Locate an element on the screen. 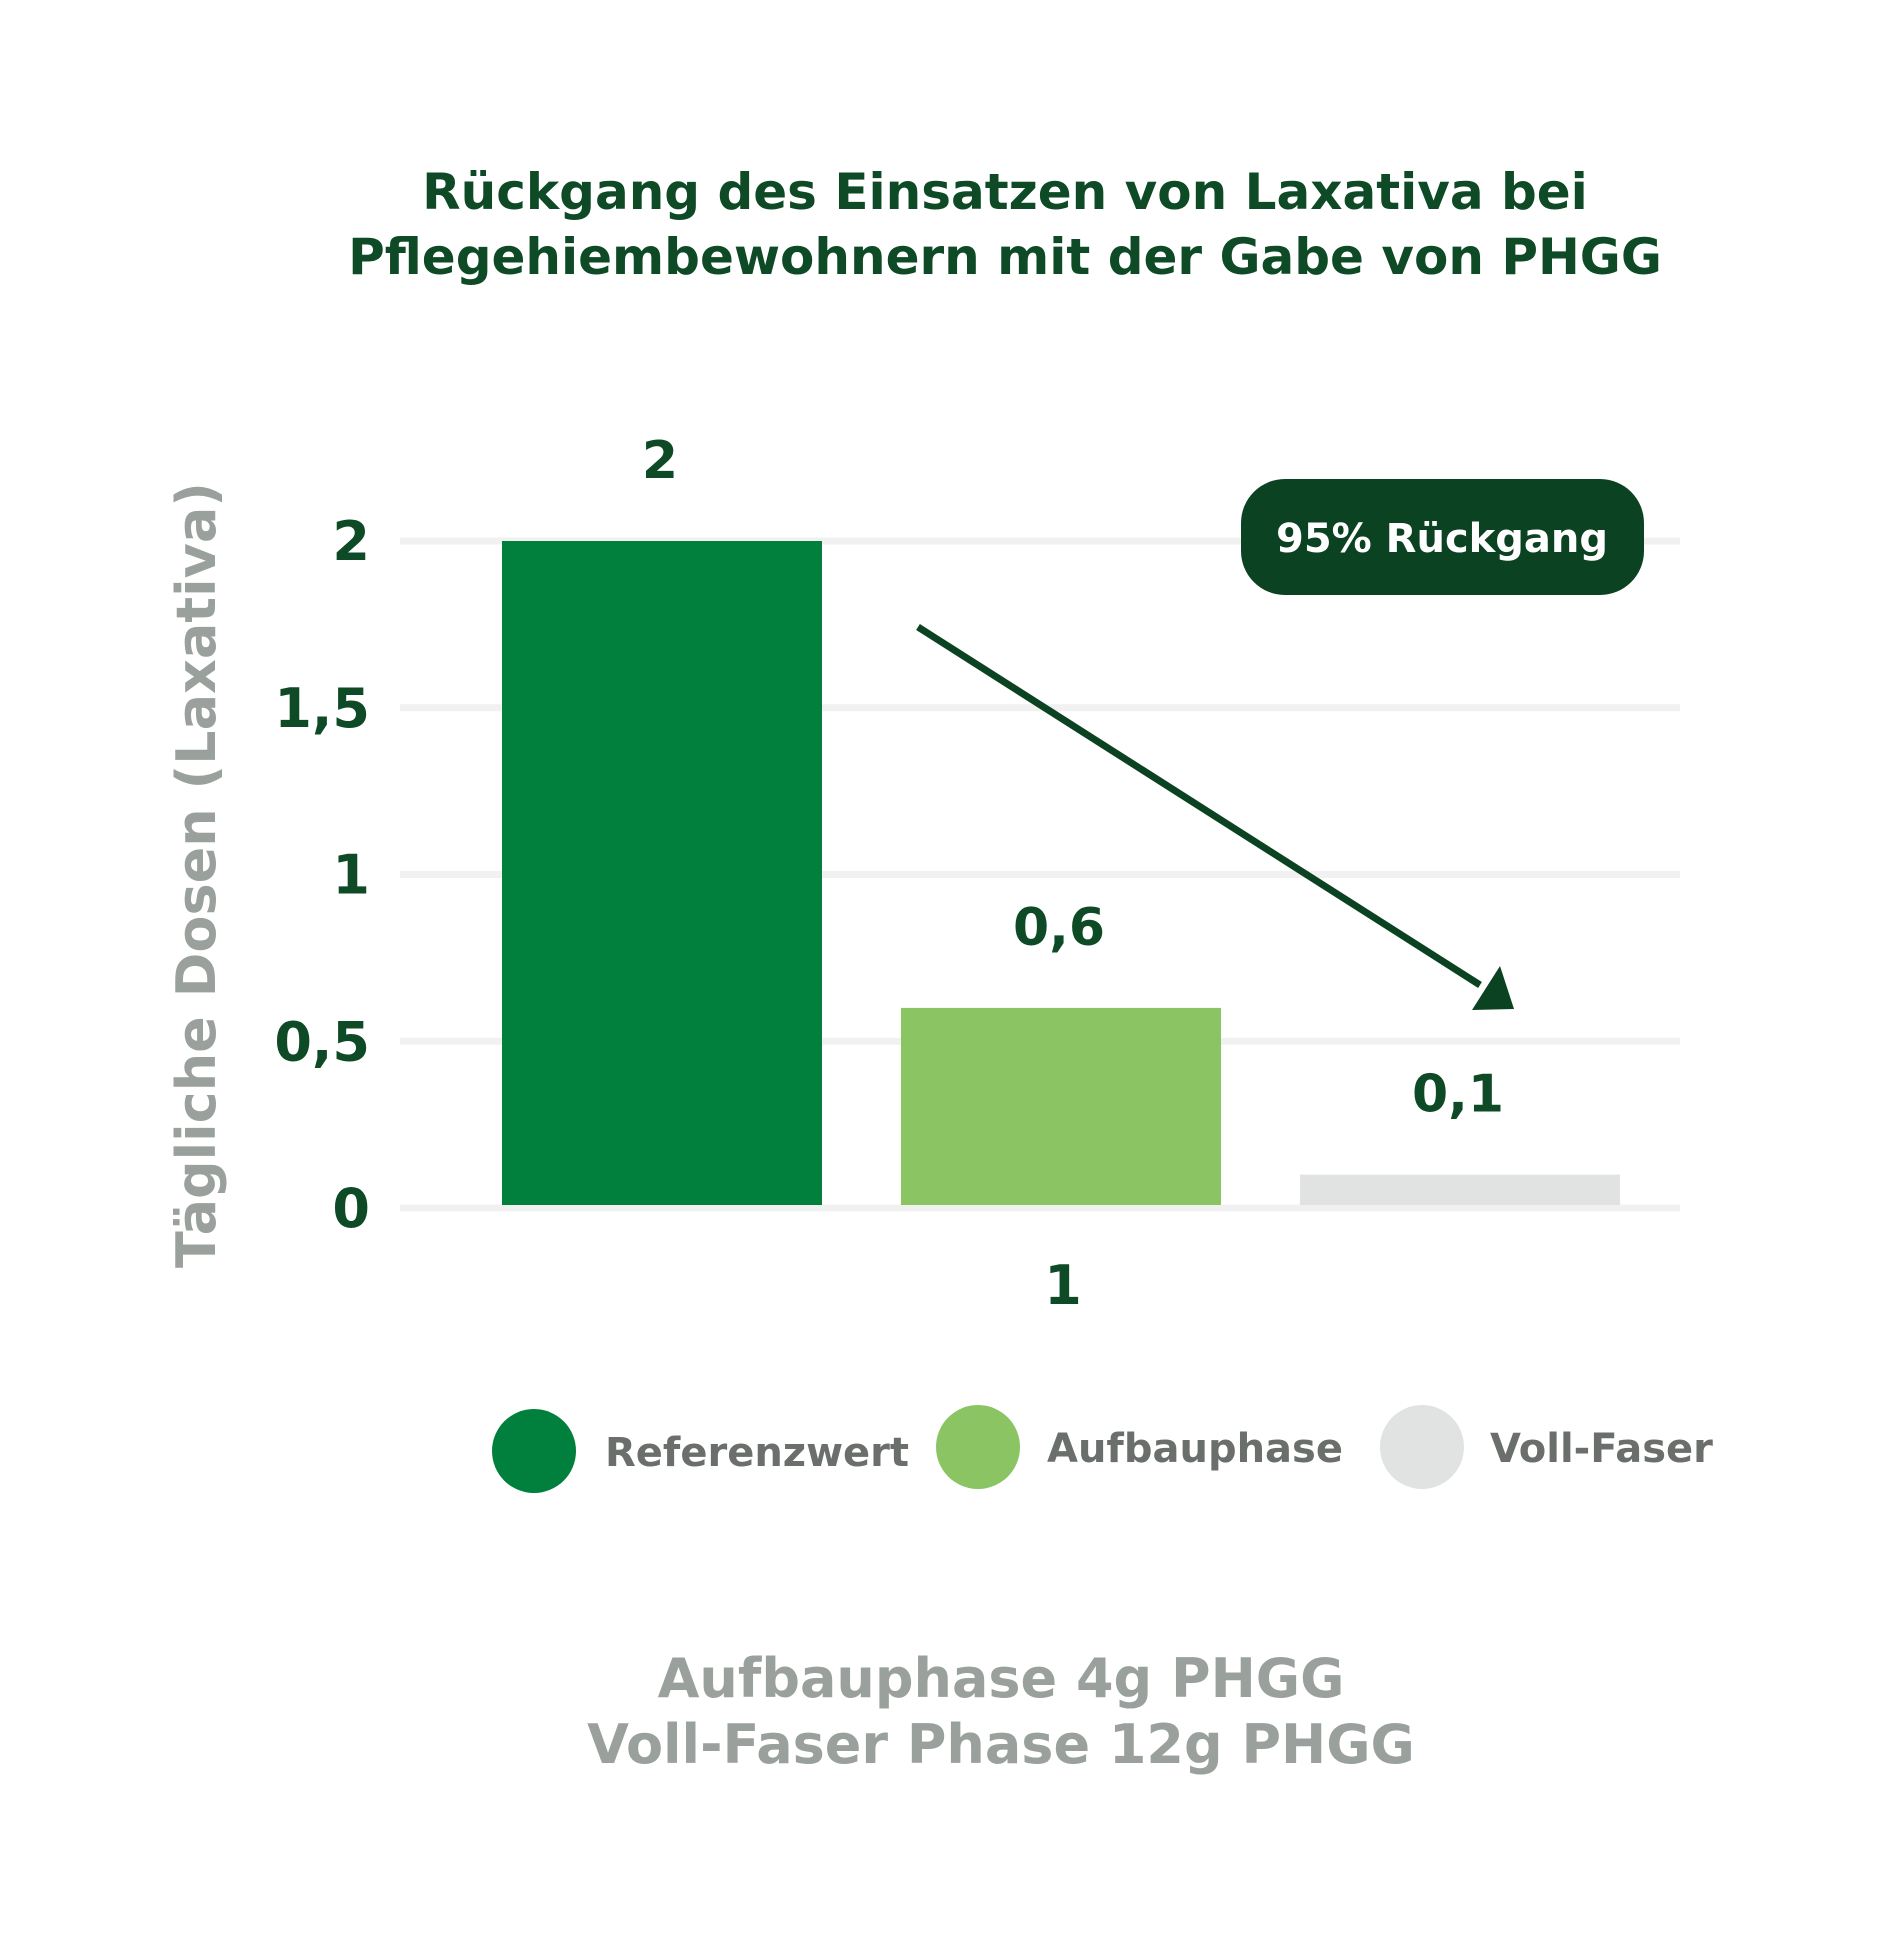 Image resolution: width=1892 pixels, height=1943 pixels. y-tick-label: 0,5 is located at coordinates (322, 1041).